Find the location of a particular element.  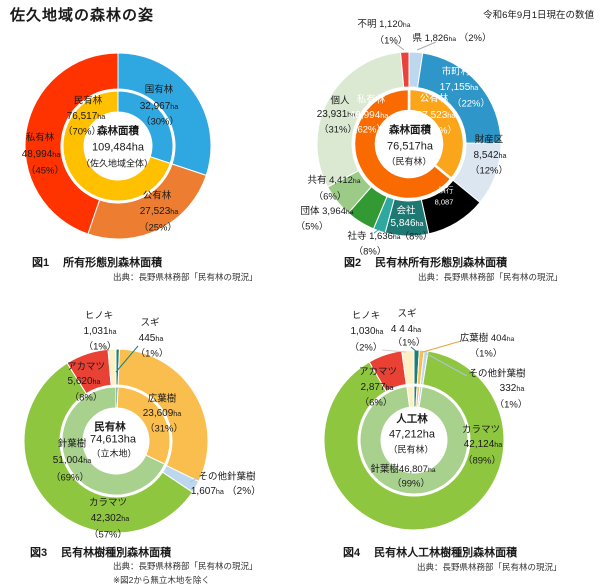

fig2-label-21: 不明 1,120ha is located at coordinates (384, 25).